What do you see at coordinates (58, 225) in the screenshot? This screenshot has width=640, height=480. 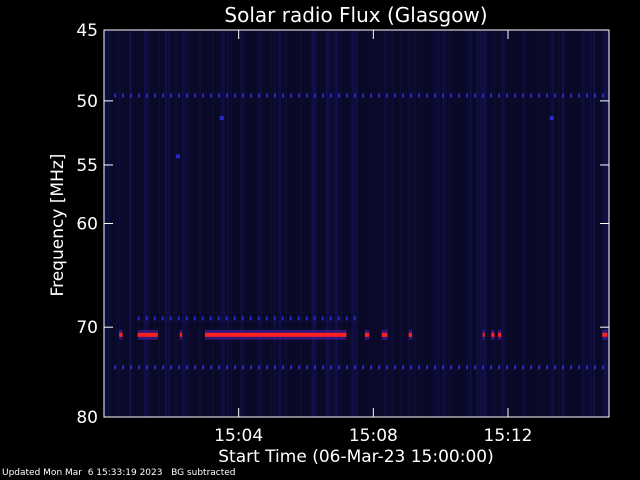 I see `y-axis-label: Frequency [MHz]` at bounding box center [58, 225].